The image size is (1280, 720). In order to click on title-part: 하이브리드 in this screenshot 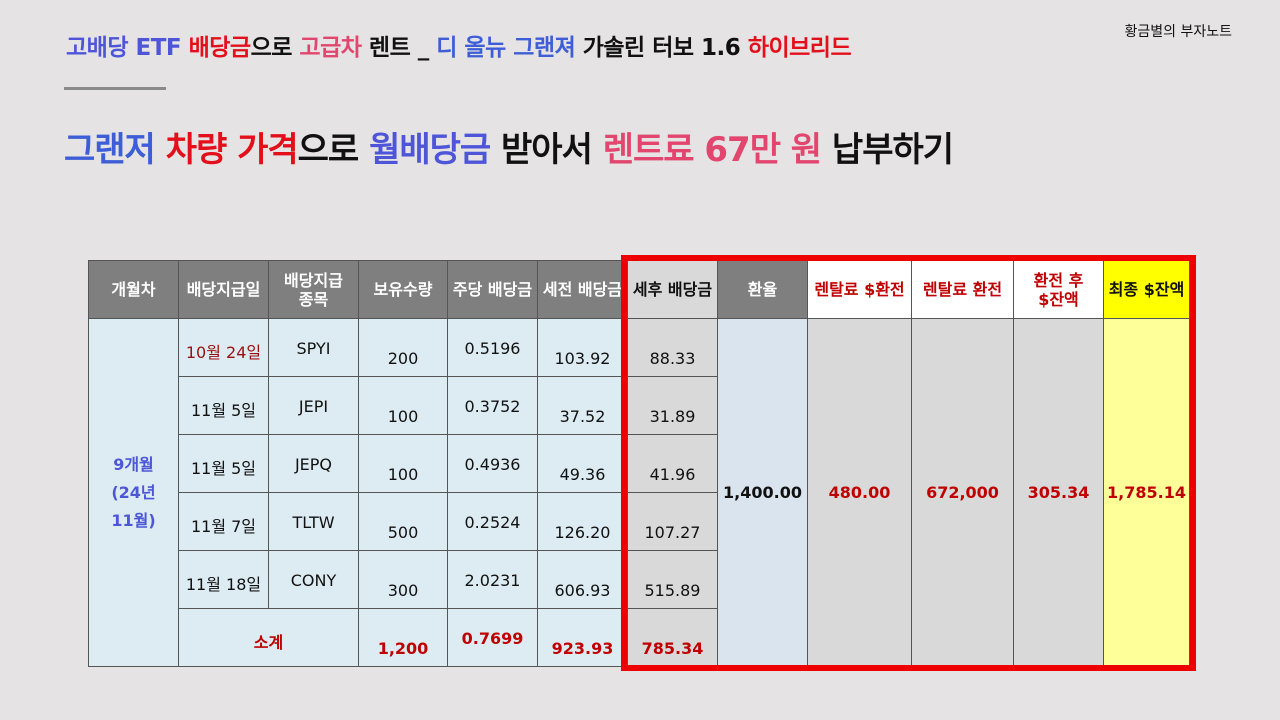, I will do `click(799, 48)`.